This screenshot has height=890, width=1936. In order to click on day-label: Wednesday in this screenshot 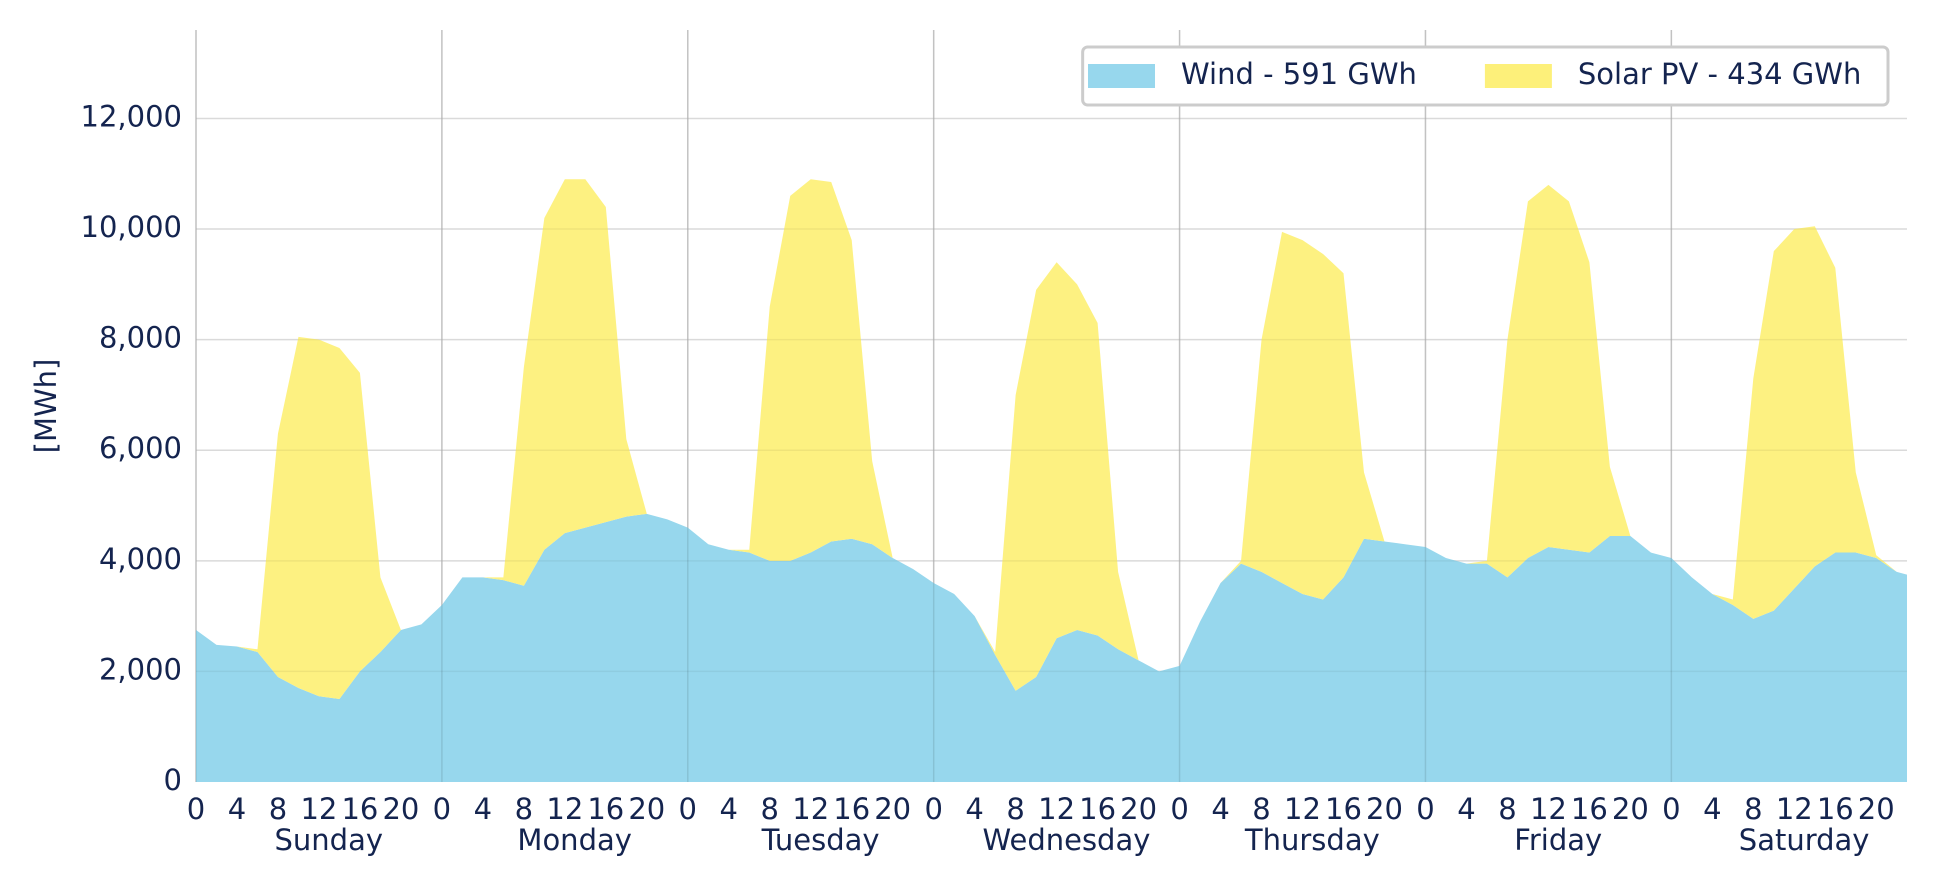, I will do `click(1067, 840)`.